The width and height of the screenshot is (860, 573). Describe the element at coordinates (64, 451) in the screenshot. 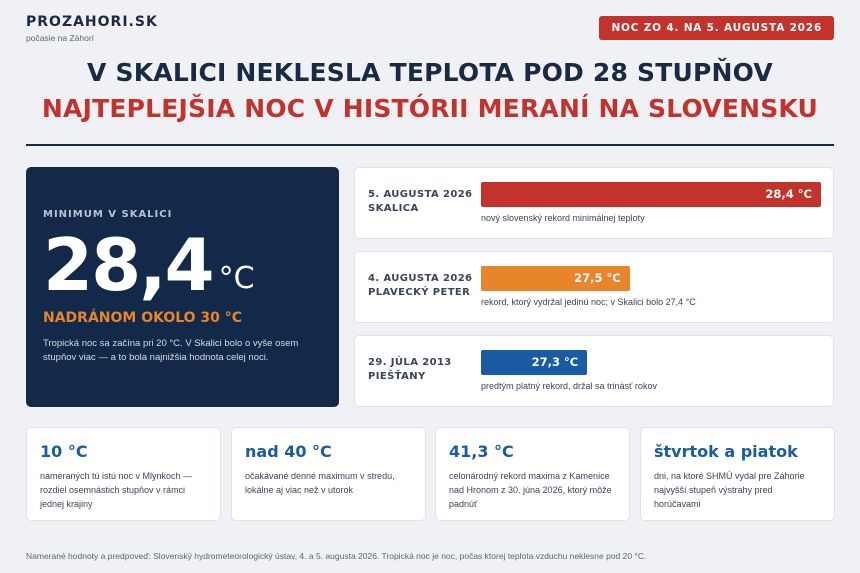

I see `stat-value: 10 °C` at that location.